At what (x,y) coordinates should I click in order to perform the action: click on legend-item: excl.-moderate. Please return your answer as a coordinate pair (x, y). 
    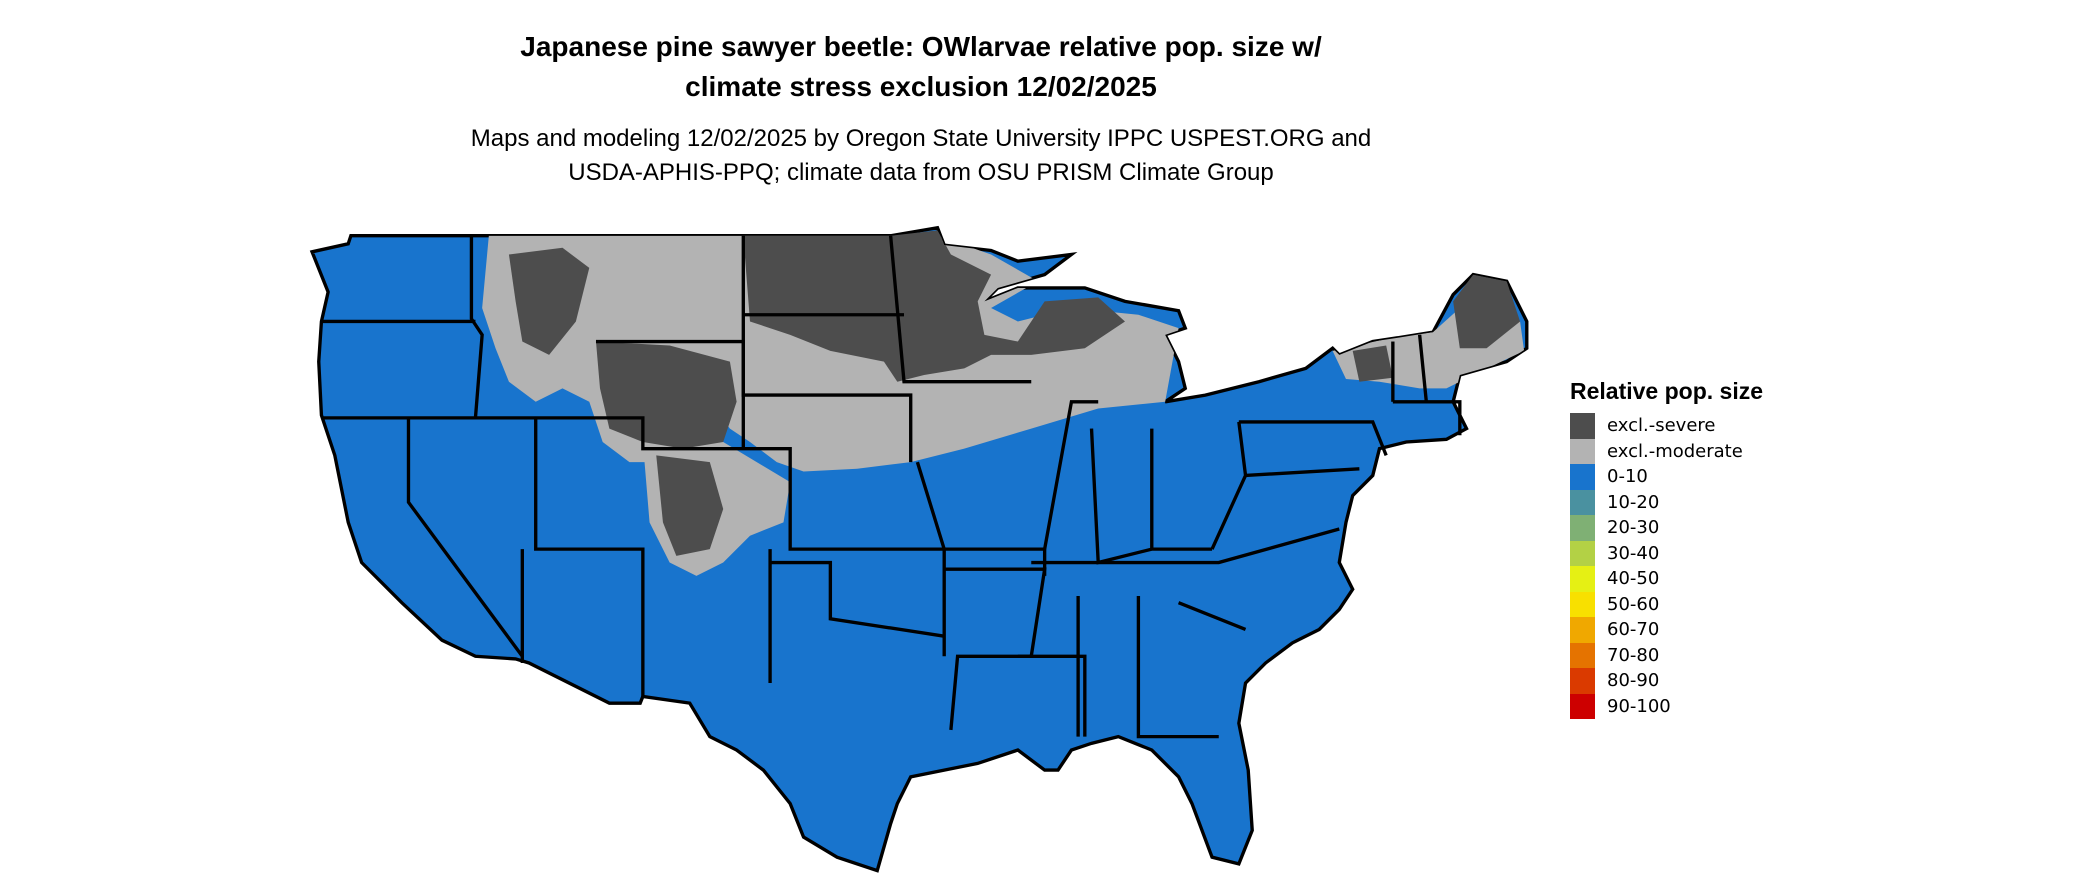
    Looking at the image, I should click on (1666, 451).